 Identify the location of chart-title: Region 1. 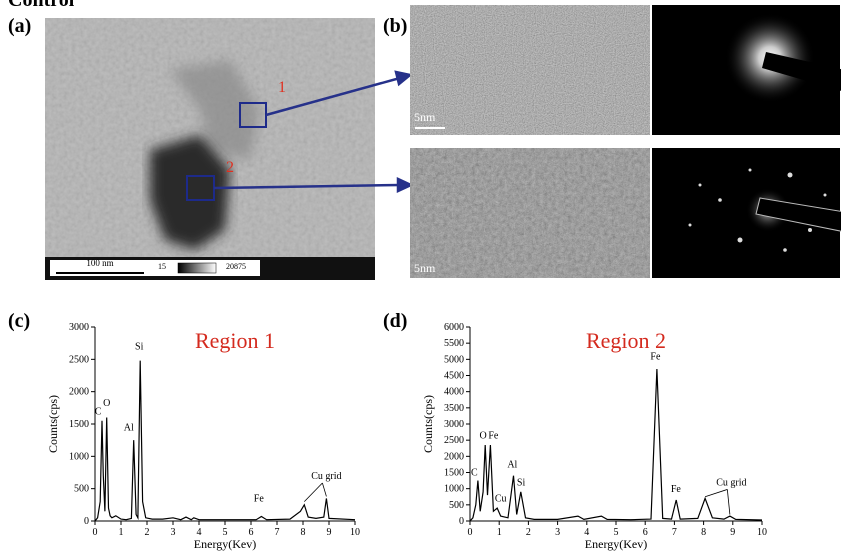
(235, 340).